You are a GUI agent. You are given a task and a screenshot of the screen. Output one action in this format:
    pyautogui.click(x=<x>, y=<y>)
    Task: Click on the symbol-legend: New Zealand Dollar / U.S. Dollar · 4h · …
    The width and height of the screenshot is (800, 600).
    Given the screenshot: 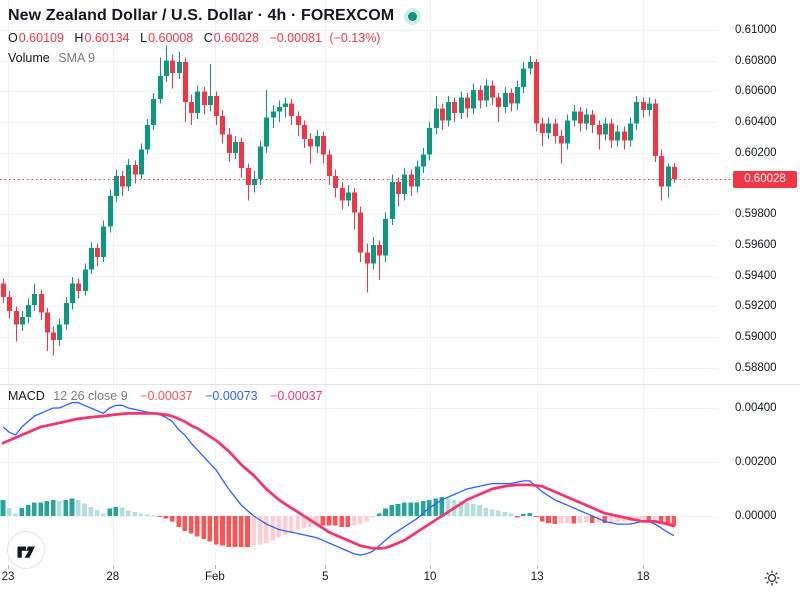 What is the action you would take?
    pyautogui.click(x=213, y=16)
    